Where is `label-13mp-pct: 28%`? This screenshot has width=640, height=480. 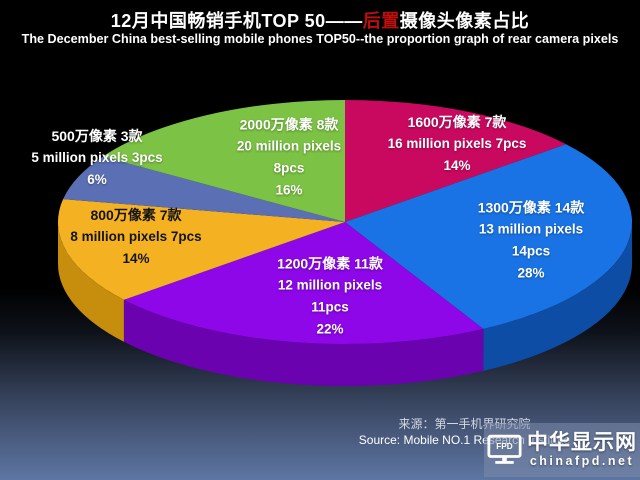 label-13mp-pct: 28% is located at coordinates (531, 272).